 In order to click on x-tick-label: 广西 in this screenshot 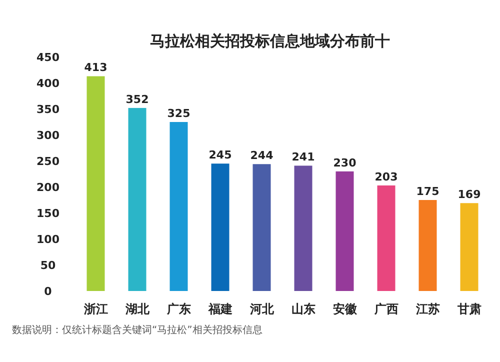, I will do `click(385, 309)`.